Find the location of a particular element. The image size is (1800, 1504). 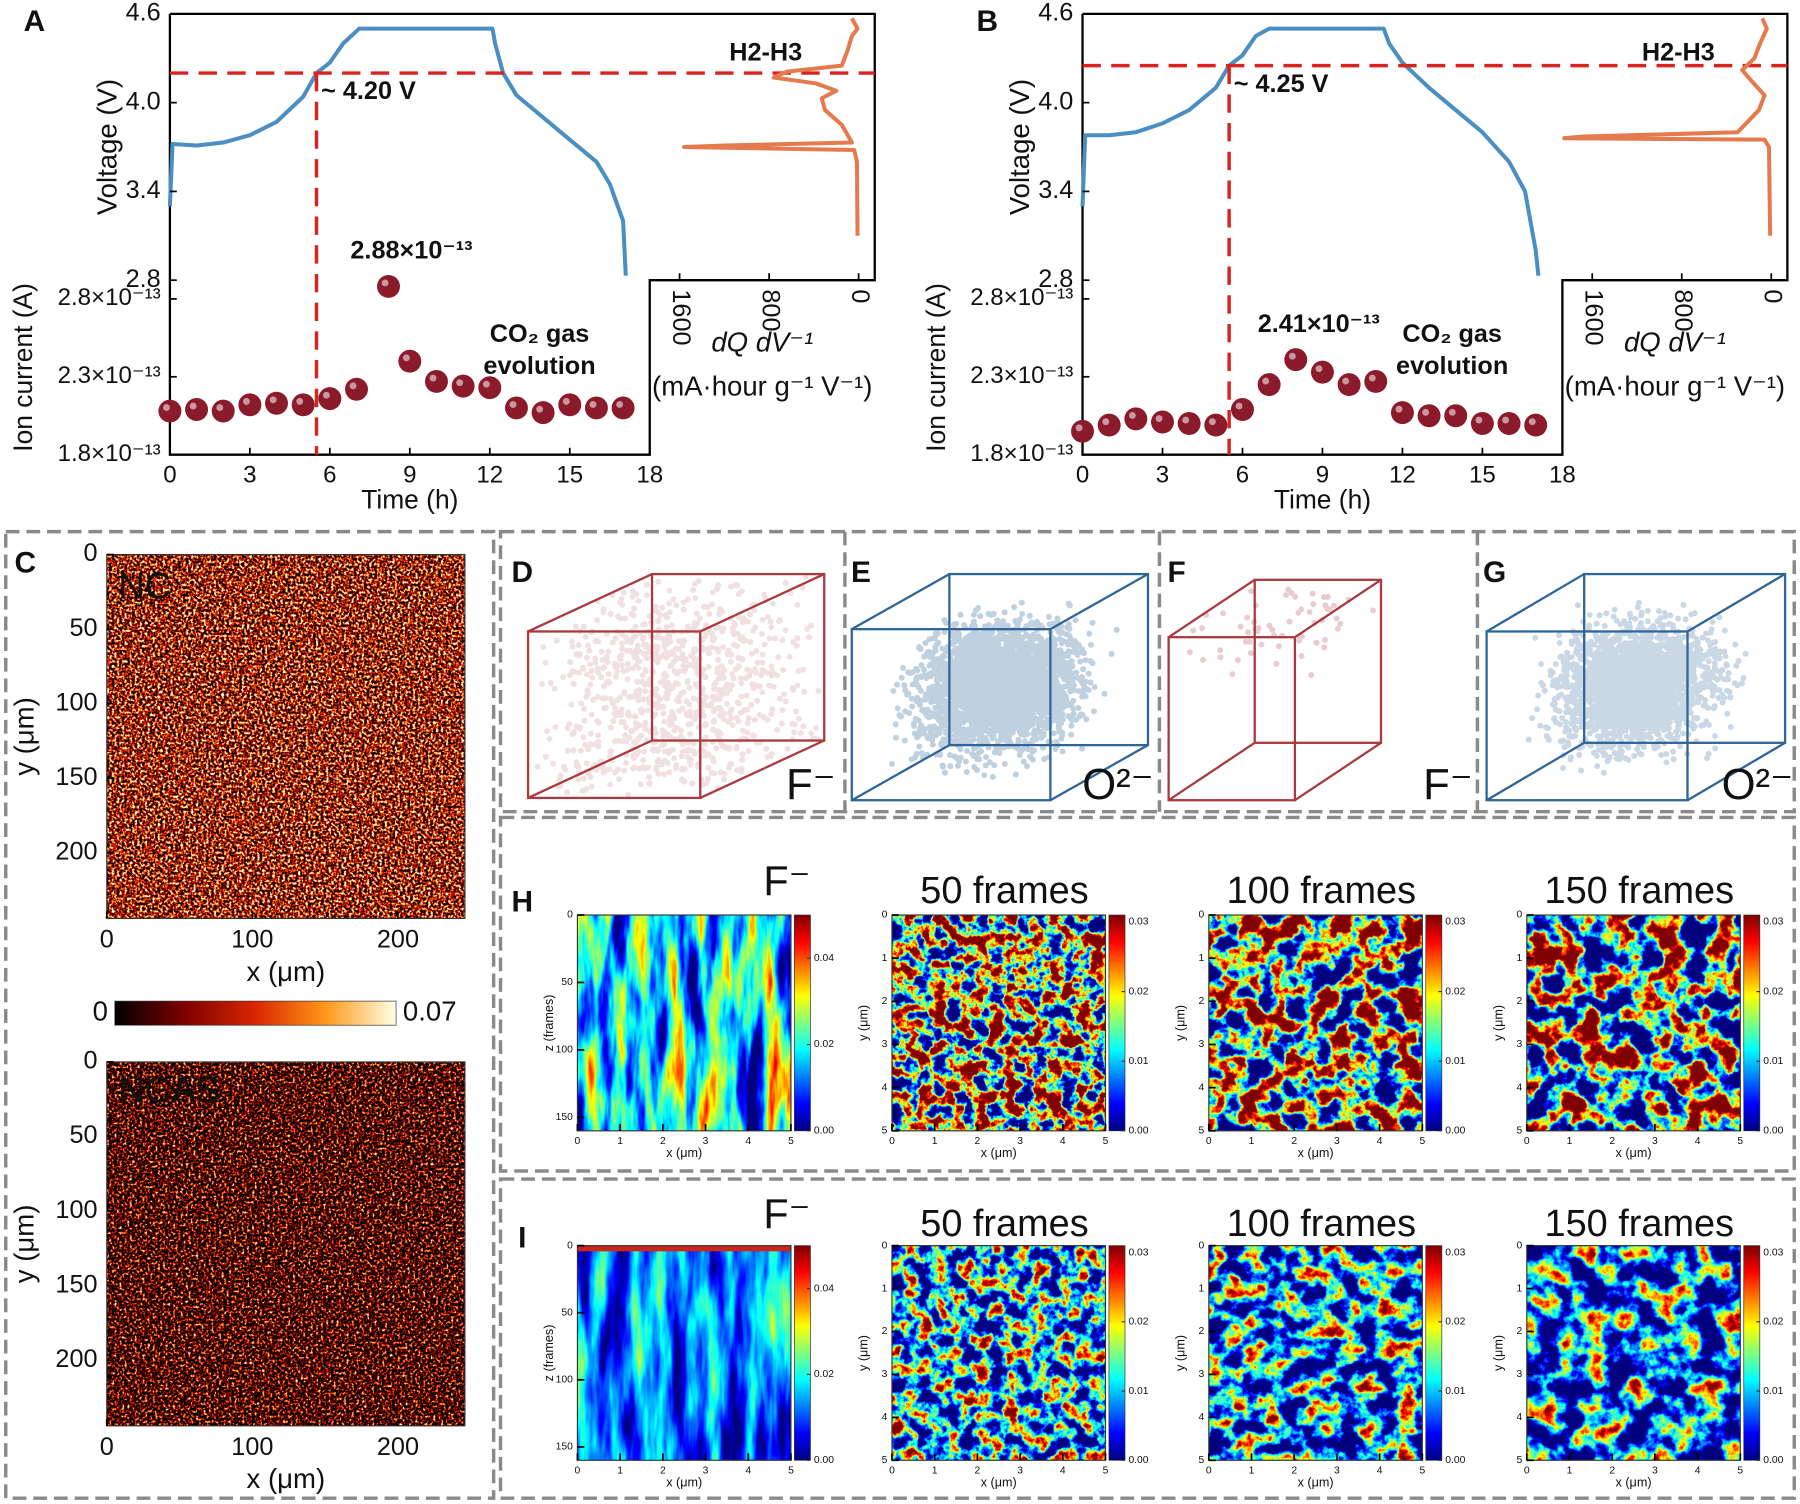

data-line is located at coordinates (771, 126).